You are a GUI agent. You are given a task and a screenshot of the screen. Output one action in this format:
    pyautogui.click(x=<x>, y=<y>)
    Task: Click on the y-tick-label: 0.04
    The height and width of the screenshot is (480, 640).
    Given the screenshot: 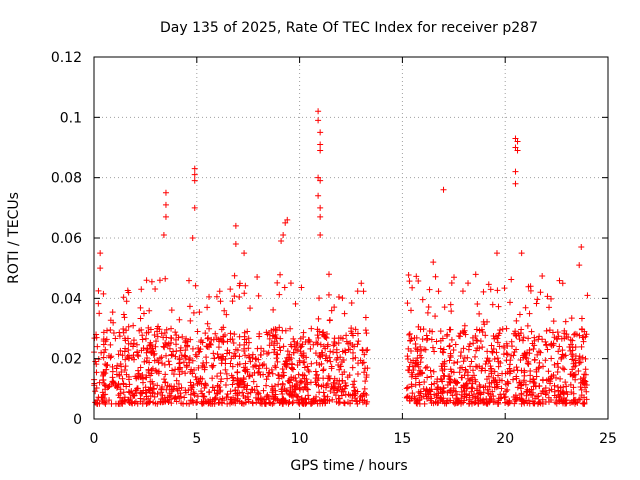 What is the action you would take?
    pyautogui.click(x=66, y=299)
    